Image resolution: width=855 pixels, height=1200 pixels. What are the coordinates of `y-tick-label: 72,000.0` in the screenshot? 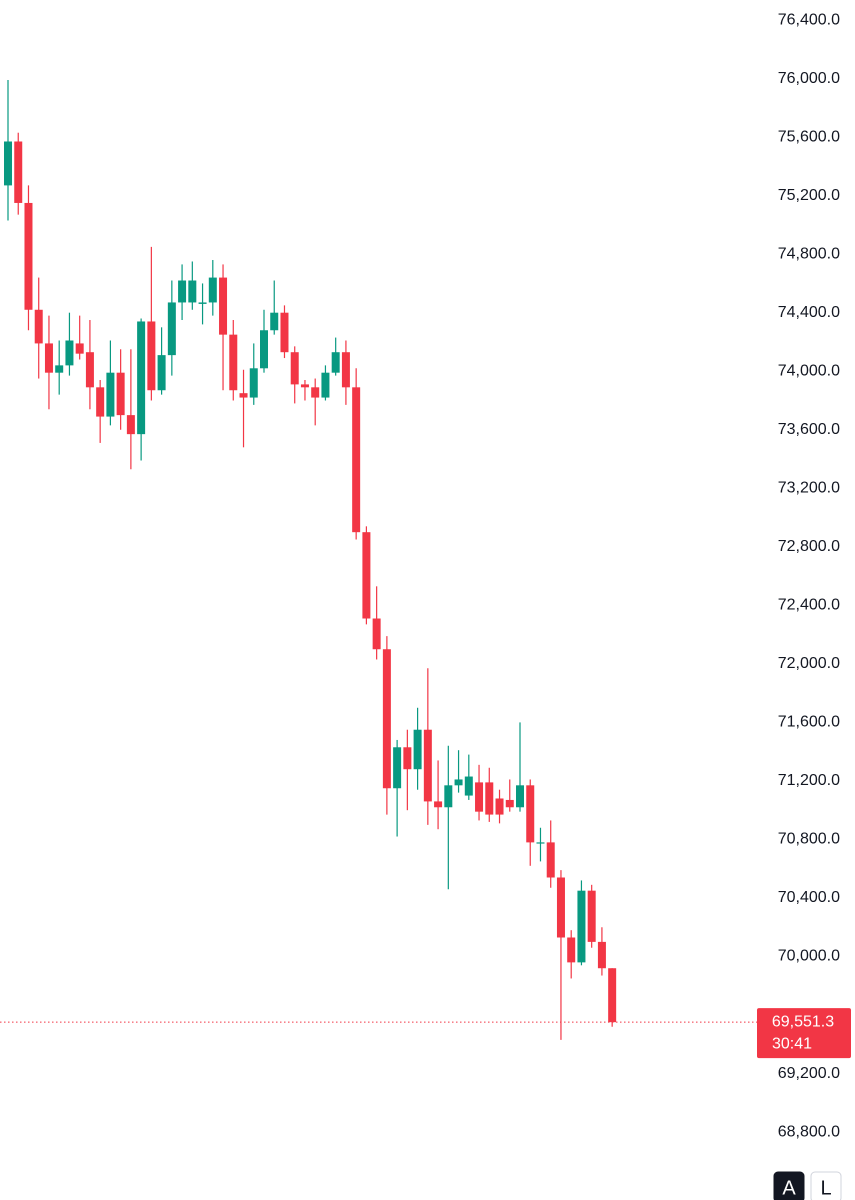 It's located at (809, 663).